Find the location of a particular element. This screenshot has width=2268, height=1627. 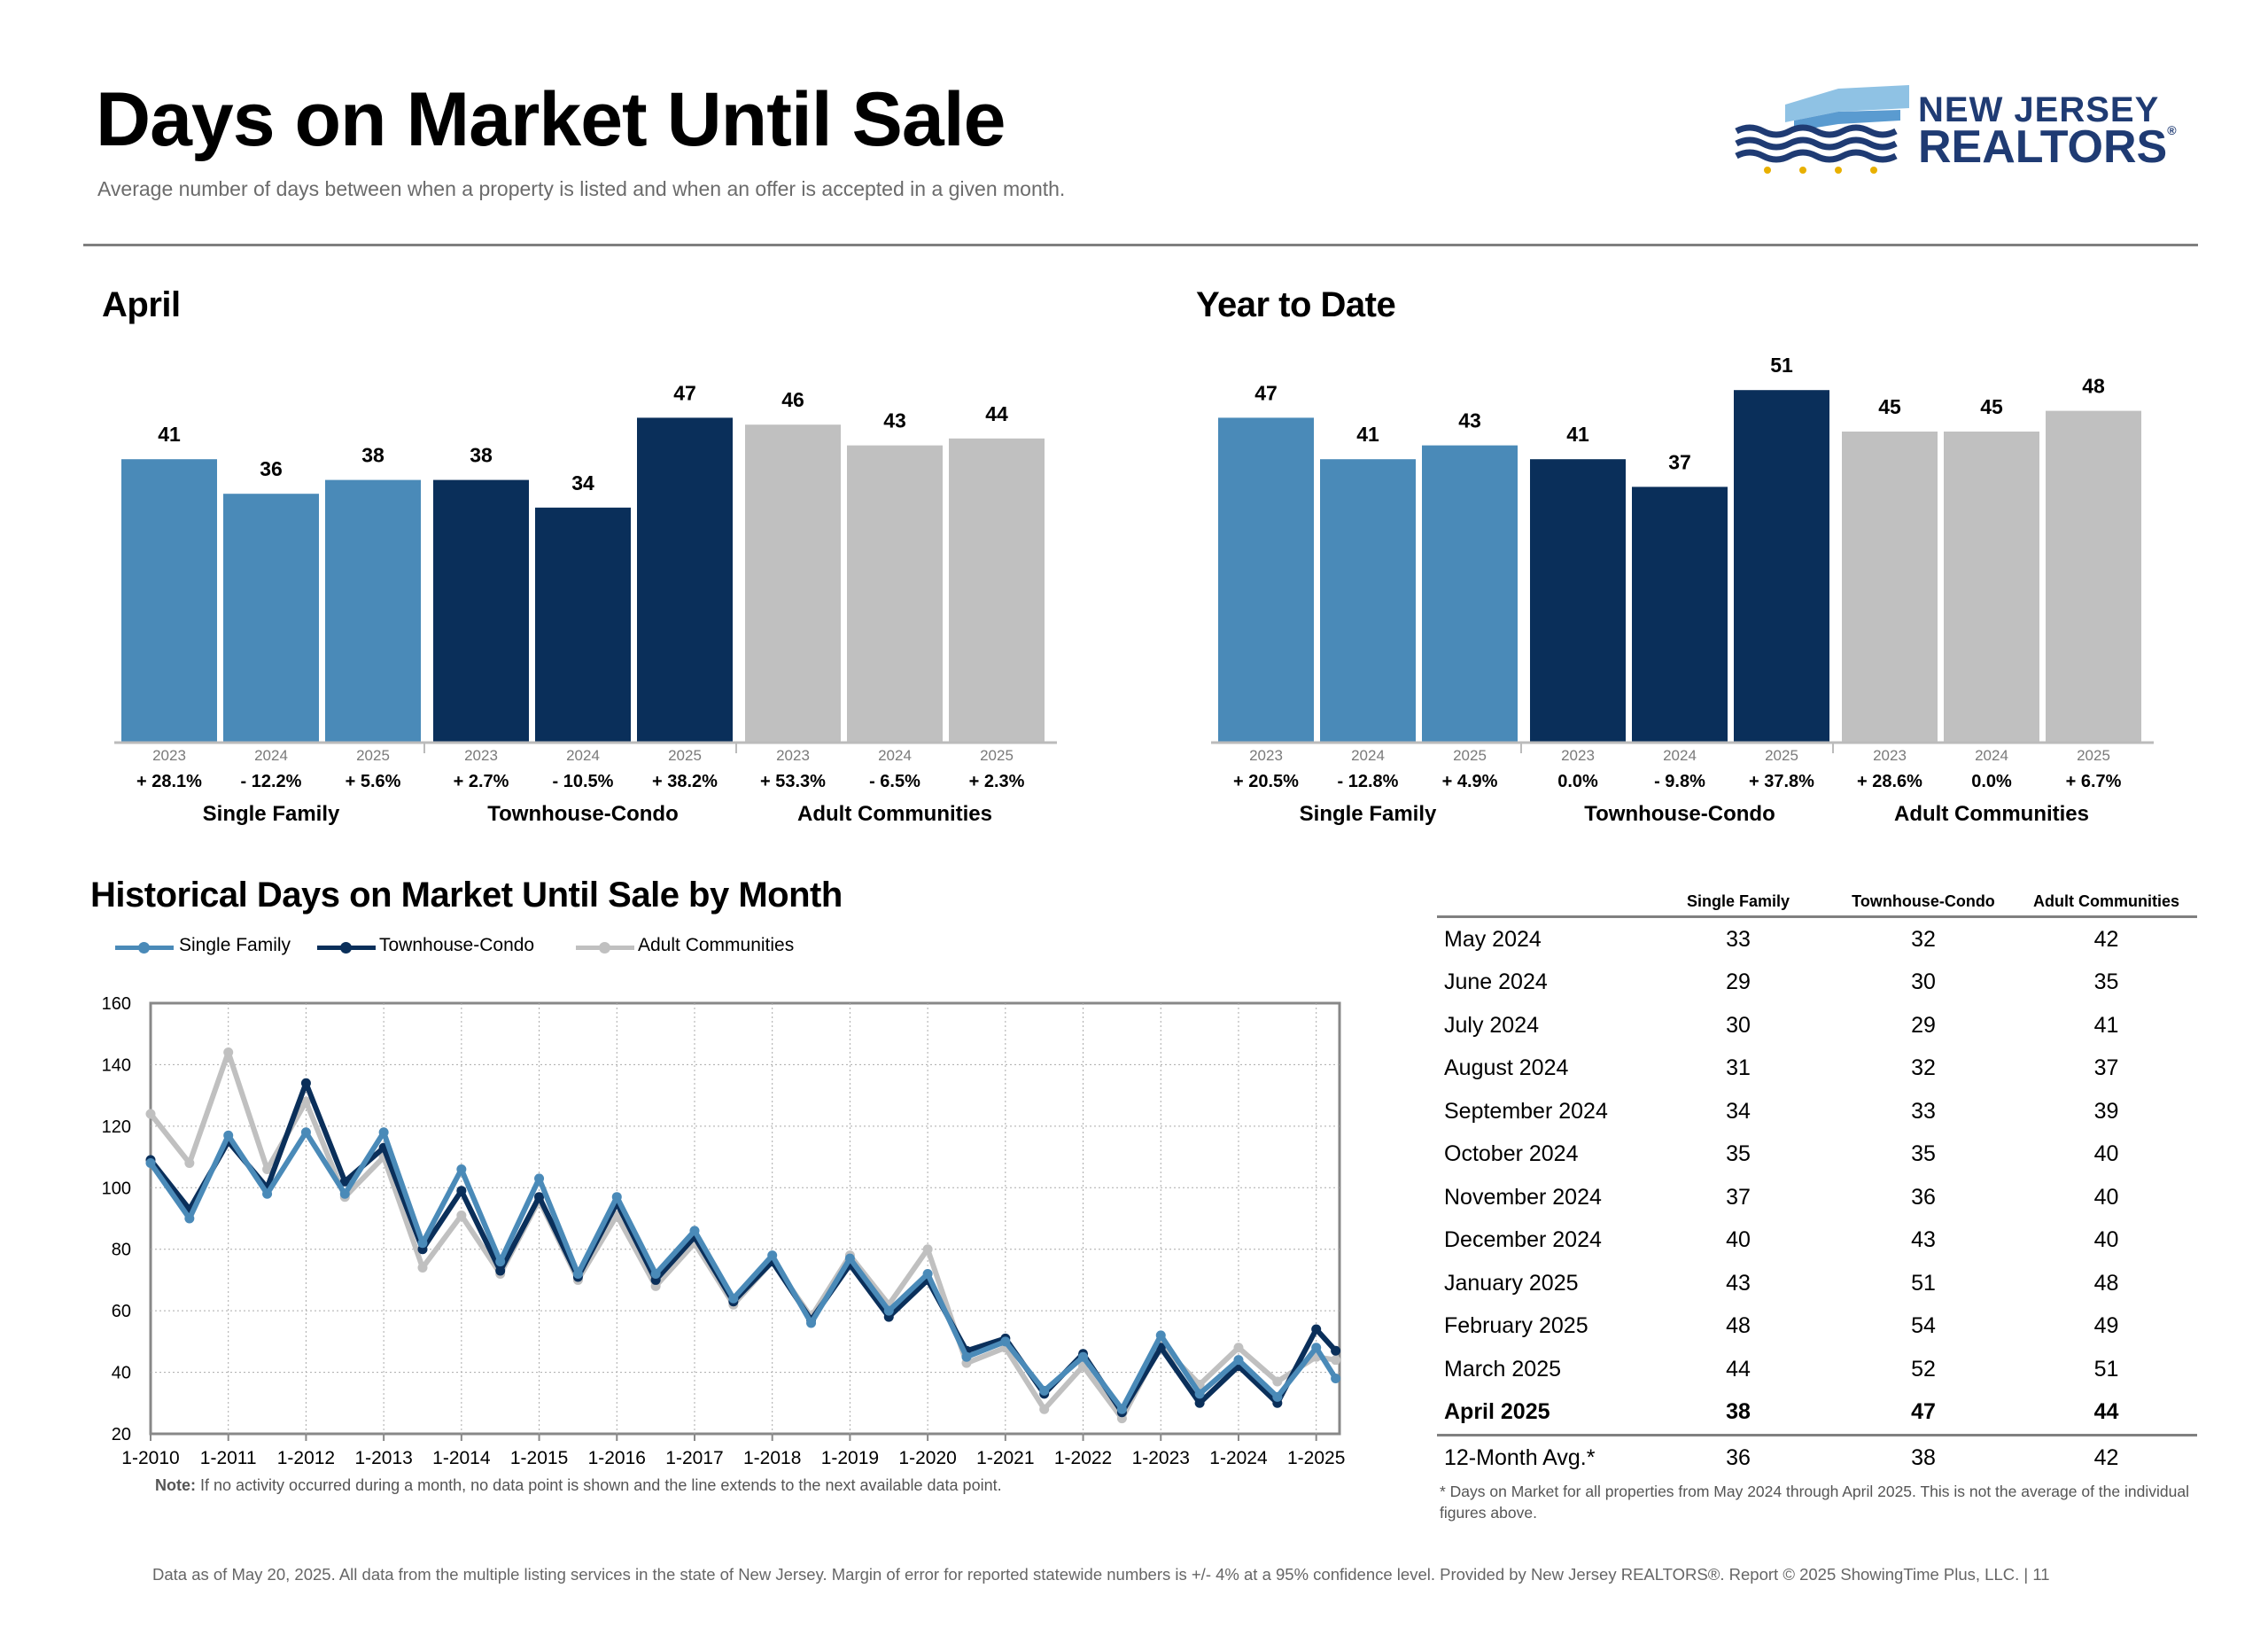

bar-value-label: 47 is located at coordinates (1266, 392).